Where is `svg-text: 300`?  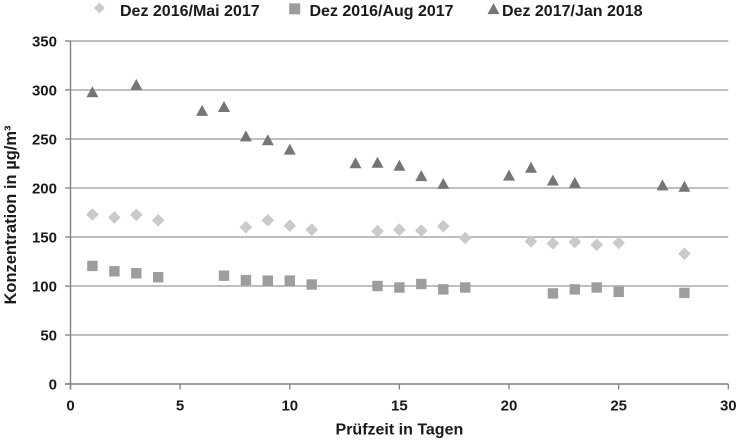 svg-text: 300 is located at coordinates (44, 90).